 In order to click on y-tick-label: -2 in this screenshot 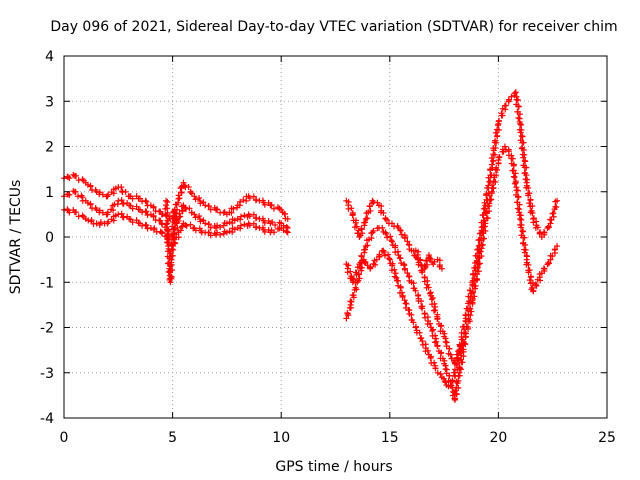, I will do `click(47, 329)`.